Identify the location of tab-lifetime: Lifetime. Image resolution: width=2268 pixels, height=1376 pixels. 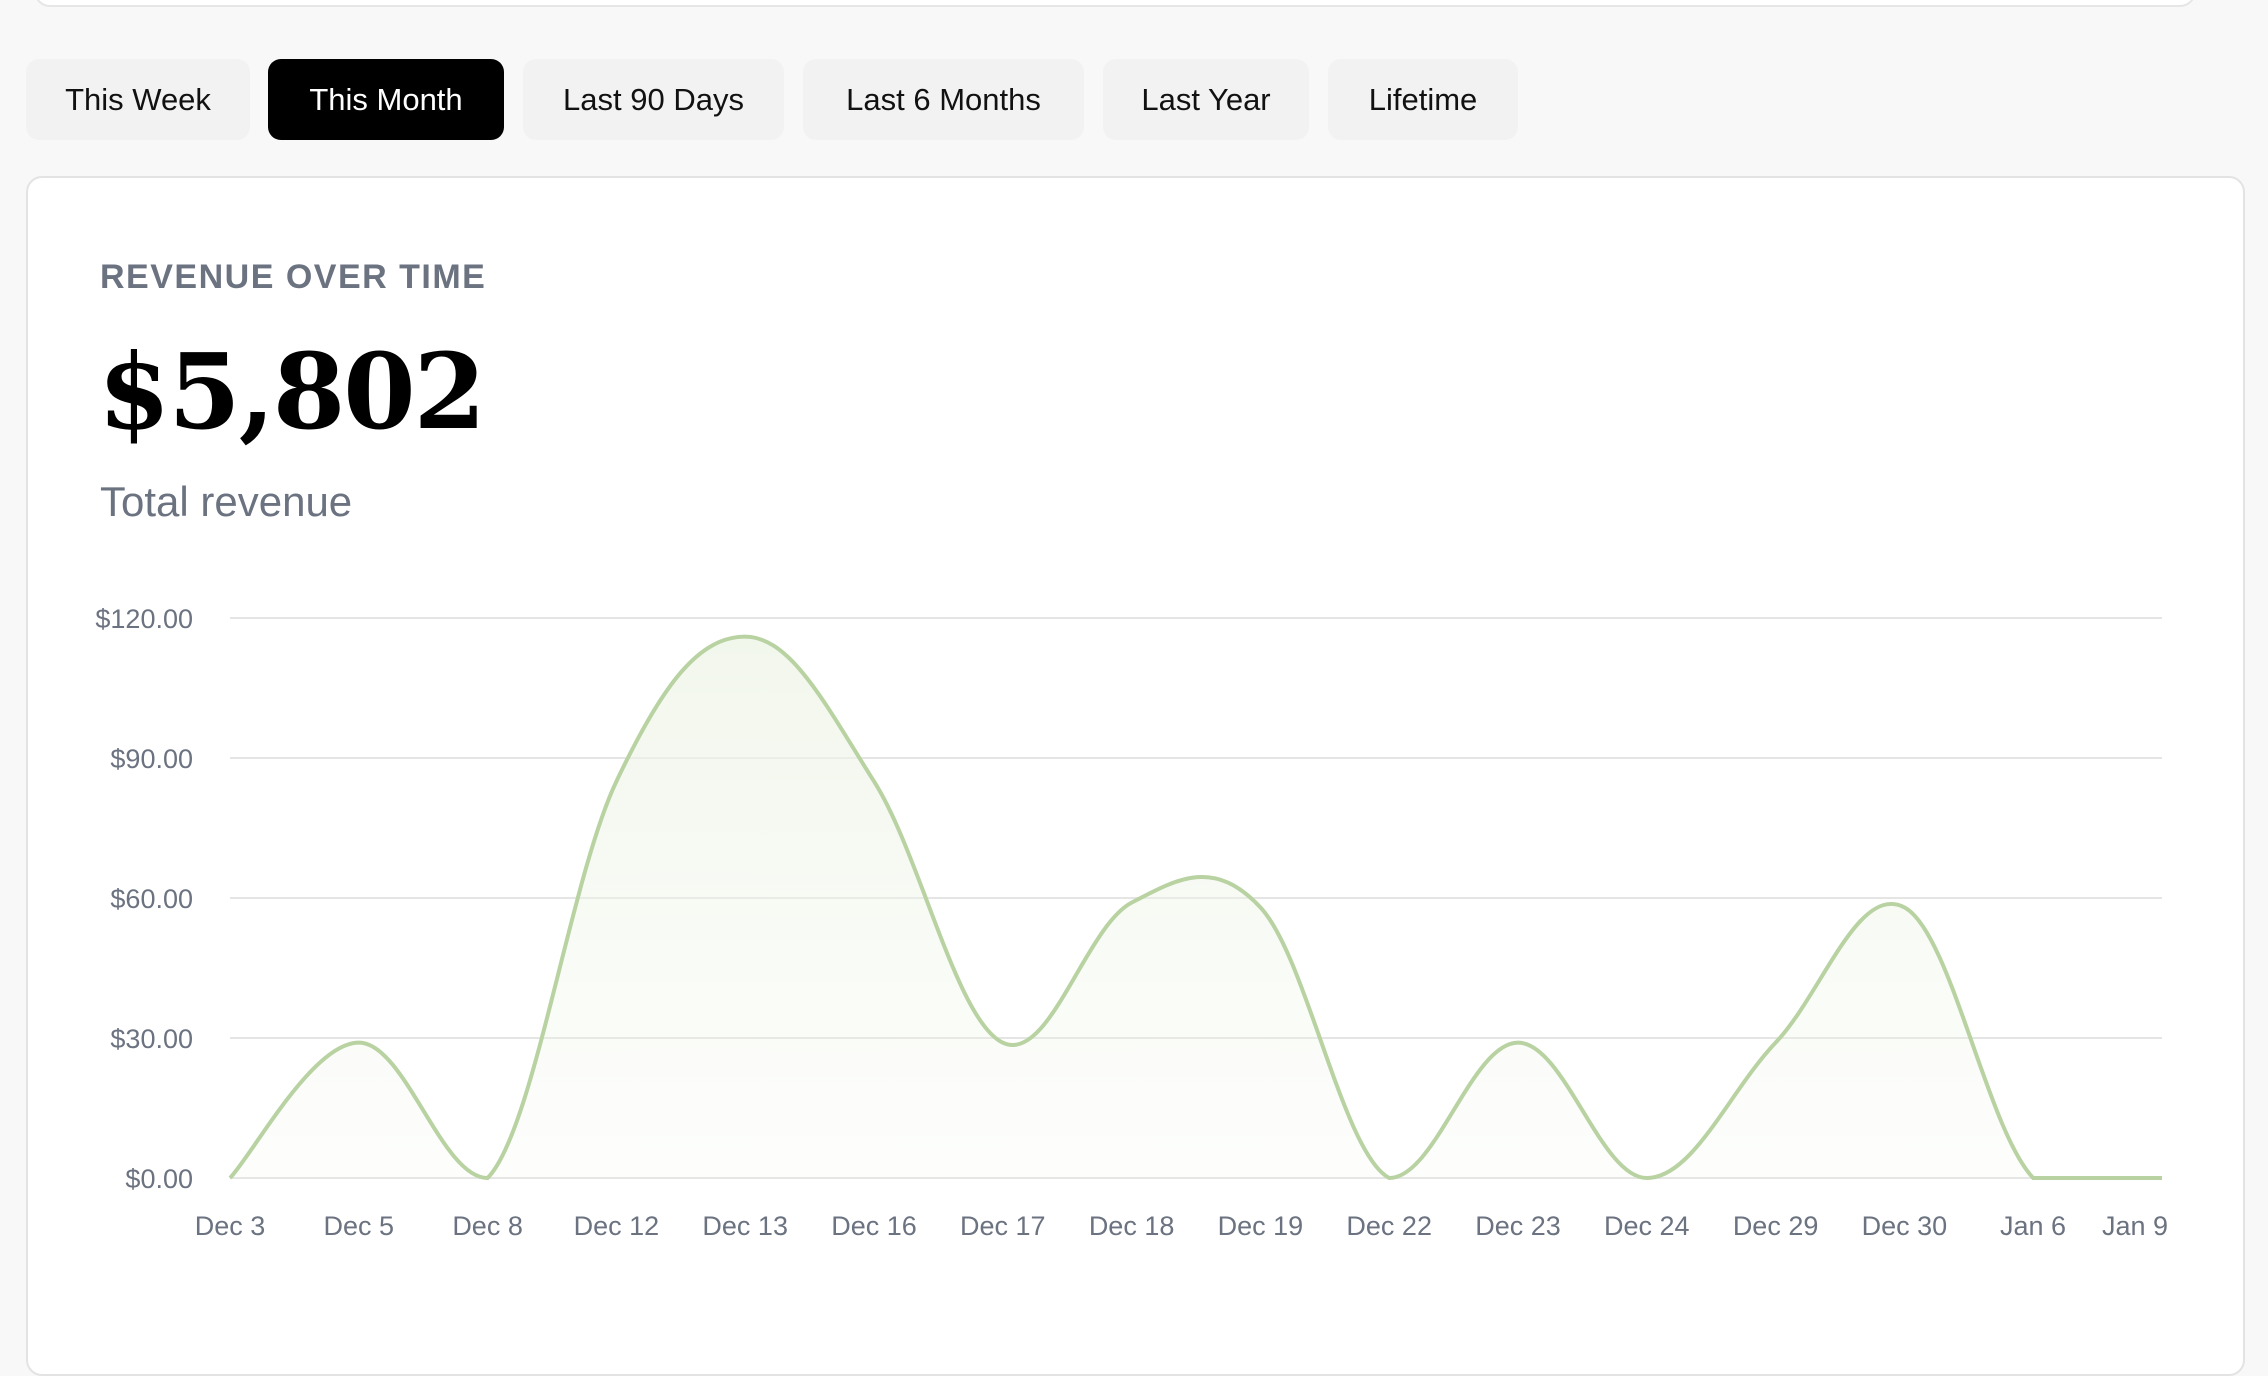
(1423, 99).